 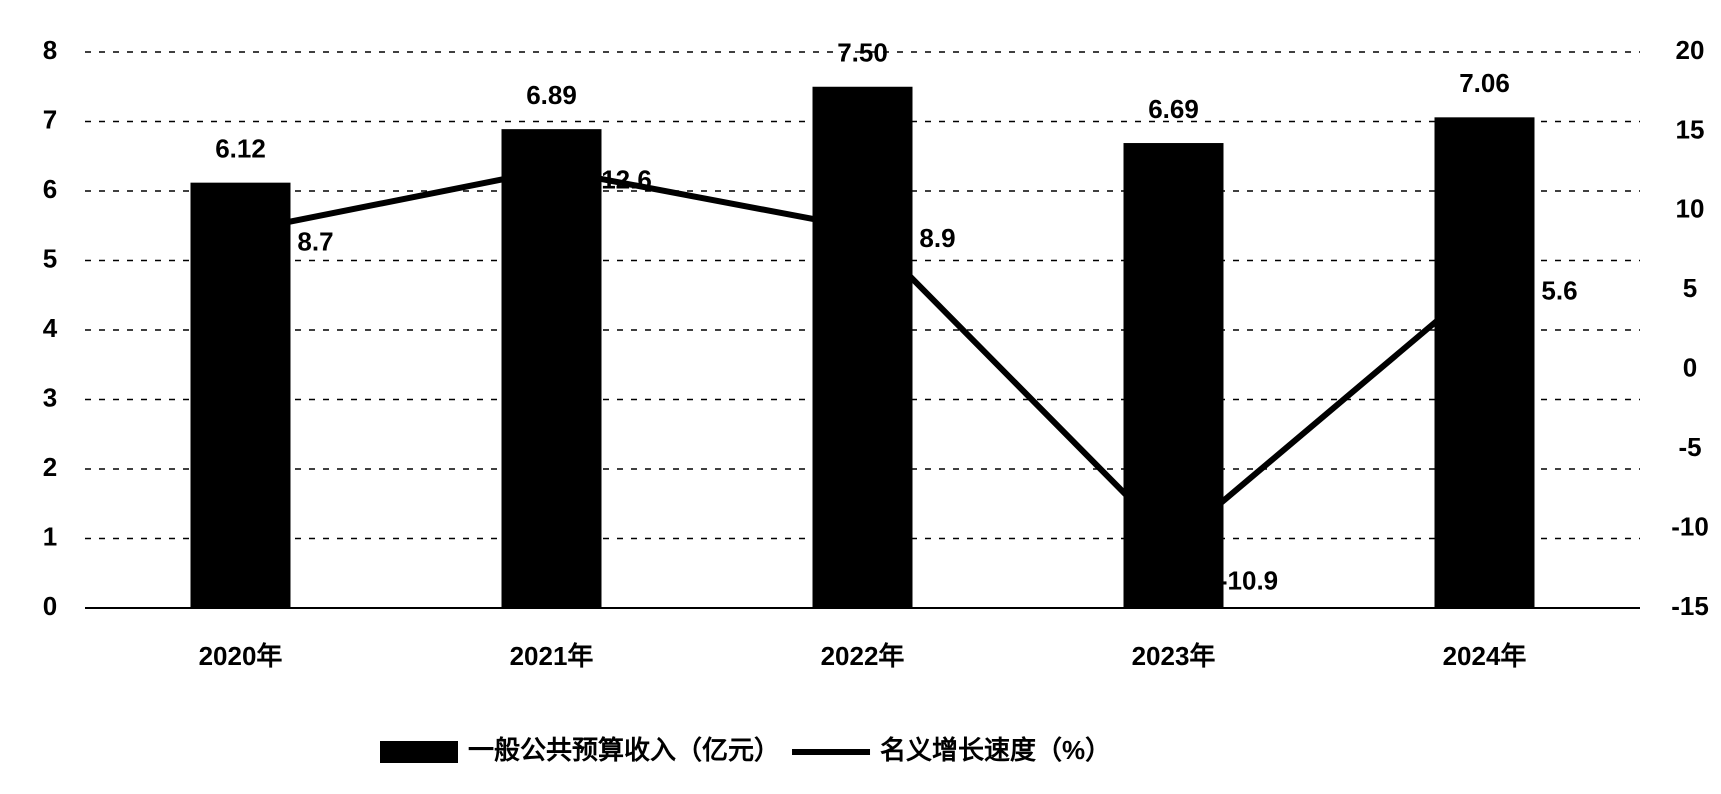 What do you see at coordinates (241, 656) in the screenshot?
I see `x-tick-label: 2020年` at bounding box center [241, 656].